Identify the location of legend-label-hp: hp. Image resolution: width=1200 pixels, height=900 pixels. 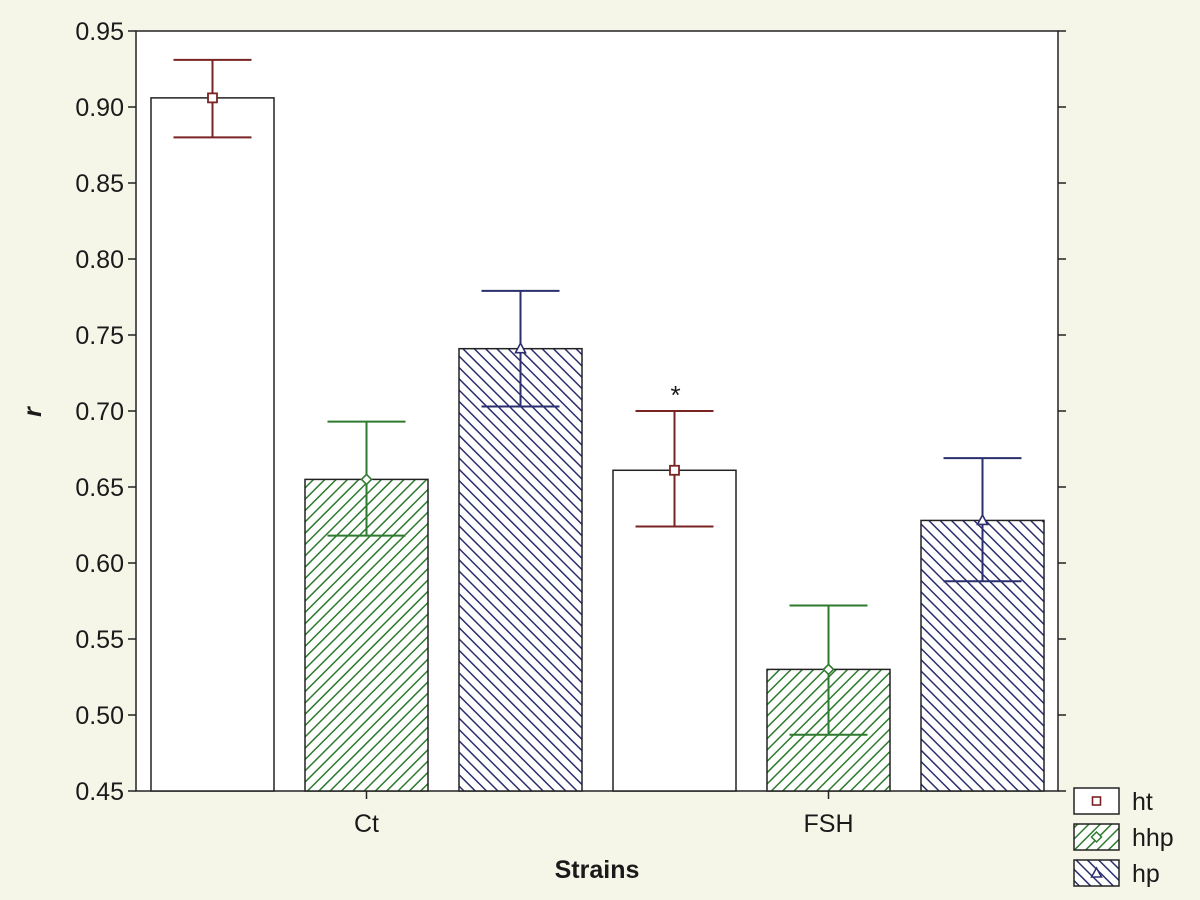
(1146, 874).